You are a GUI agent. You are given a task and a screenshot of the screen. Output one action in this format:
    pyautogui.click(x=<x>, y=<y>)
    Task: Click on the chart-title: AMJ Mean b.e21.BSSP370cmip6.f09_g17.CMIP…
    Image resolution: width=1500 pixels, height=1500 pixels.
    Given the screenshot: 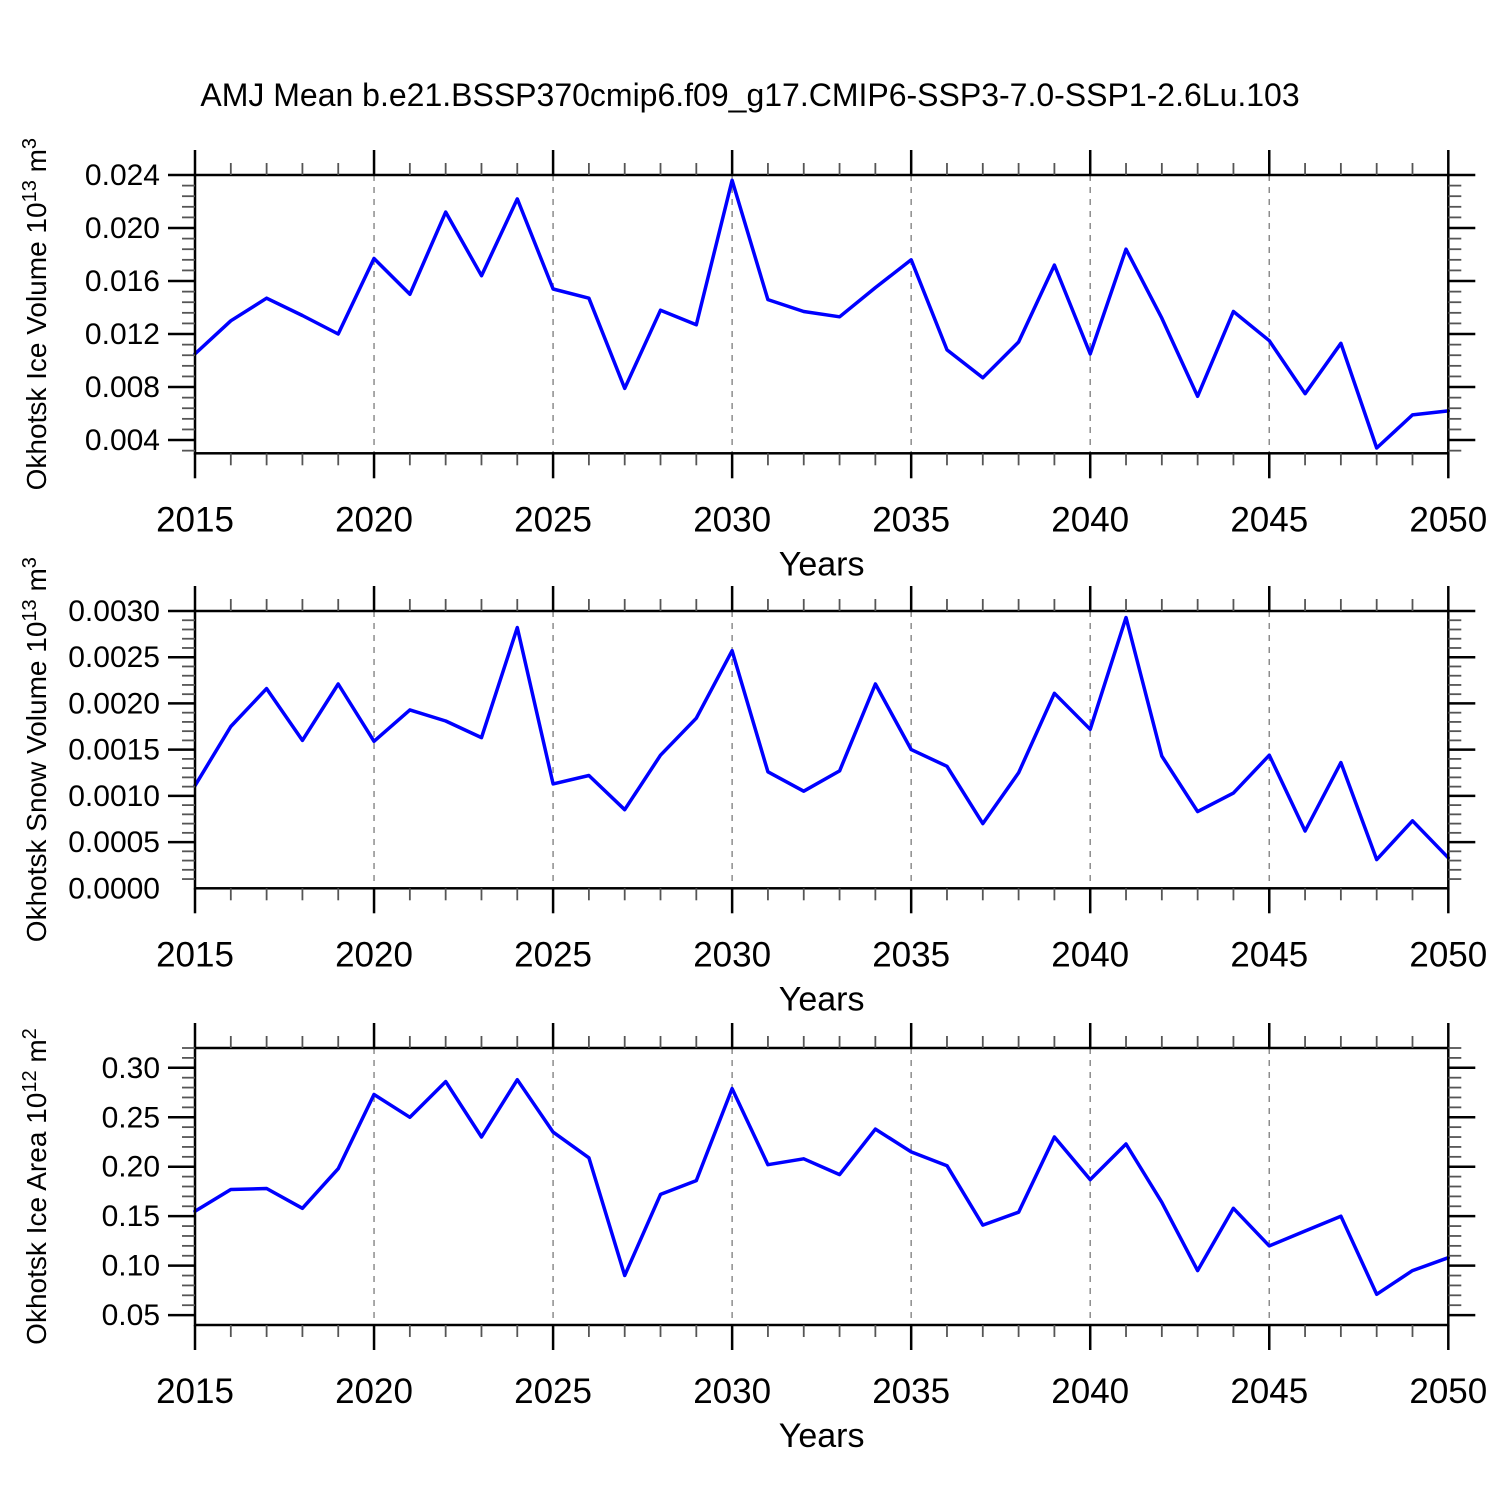 What is the action you would take?
    pyautogui.click(x=749, y=95)
    